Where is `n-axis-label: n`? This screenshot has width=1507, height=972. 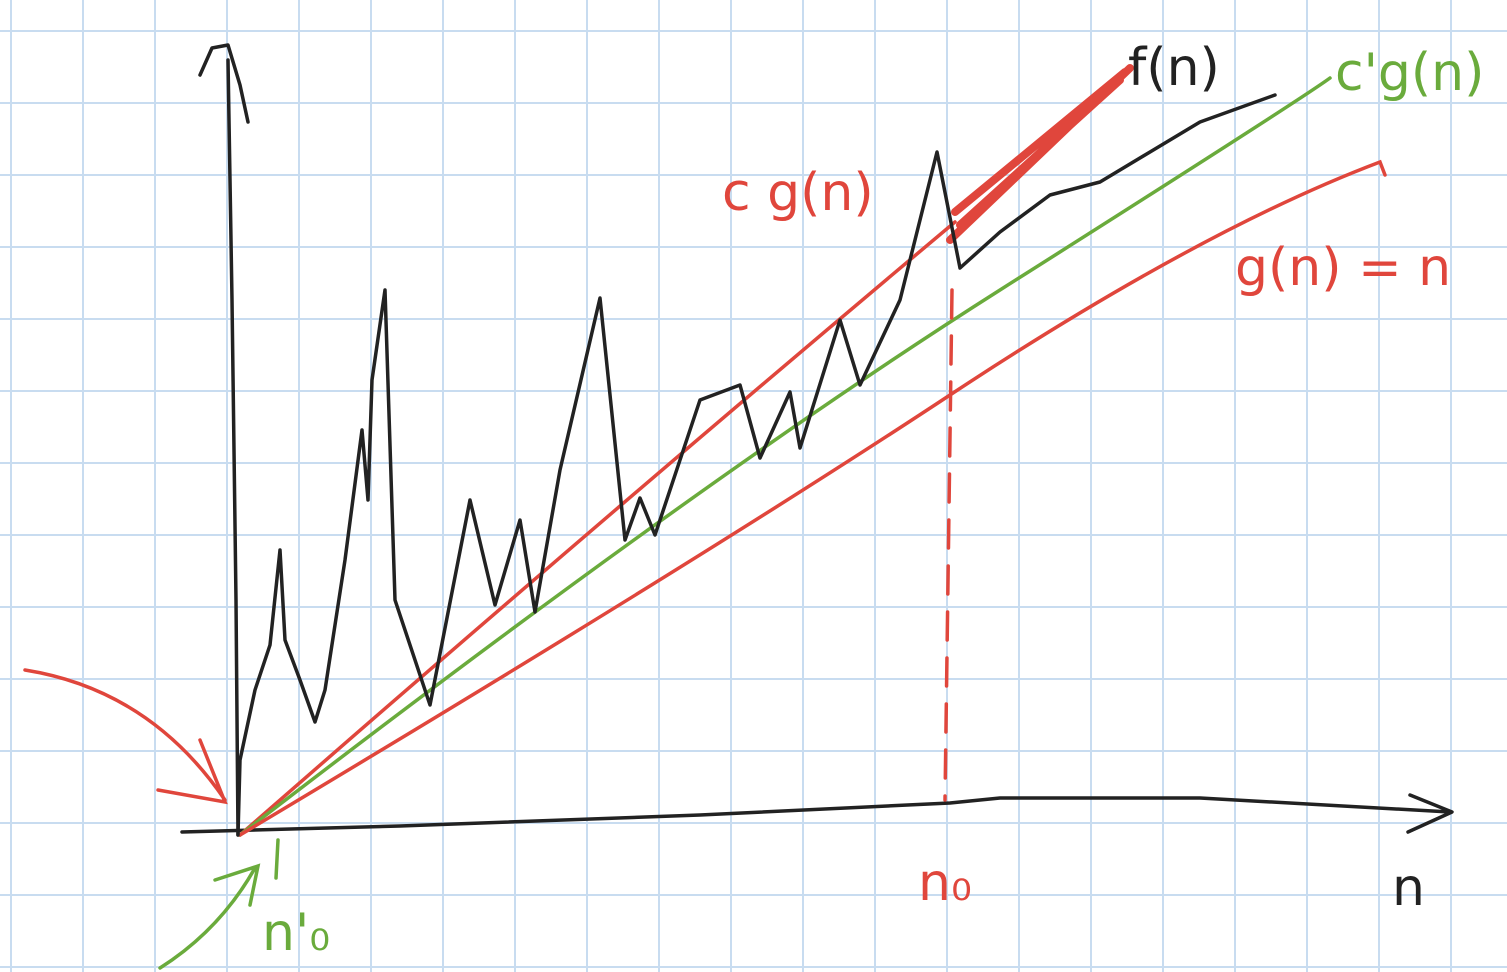
n-axis-label: n is located at coordinates (1408, 888).